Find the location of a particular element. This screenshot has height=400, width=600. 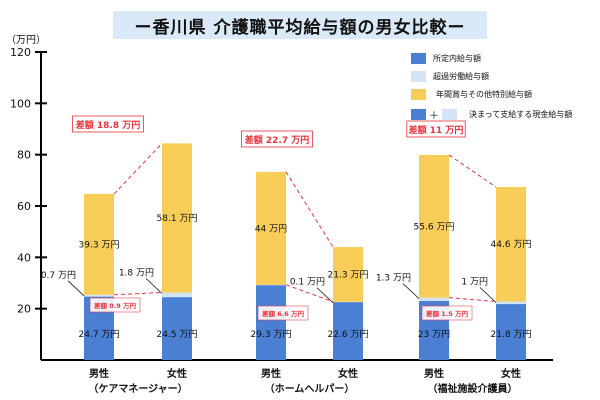

data-label-bonus: 21.3 万円 is located at coordinates (348, 274).